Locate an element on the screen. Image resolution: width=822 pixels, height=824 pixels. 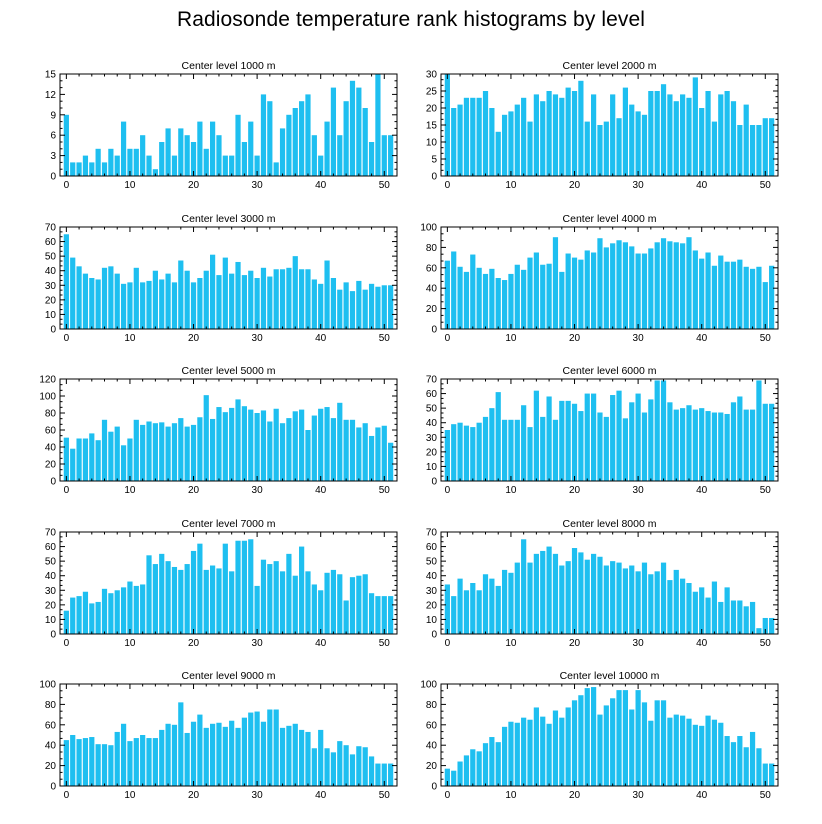
panel-title: Center level 1000 m is located at coordinates (229, 66).